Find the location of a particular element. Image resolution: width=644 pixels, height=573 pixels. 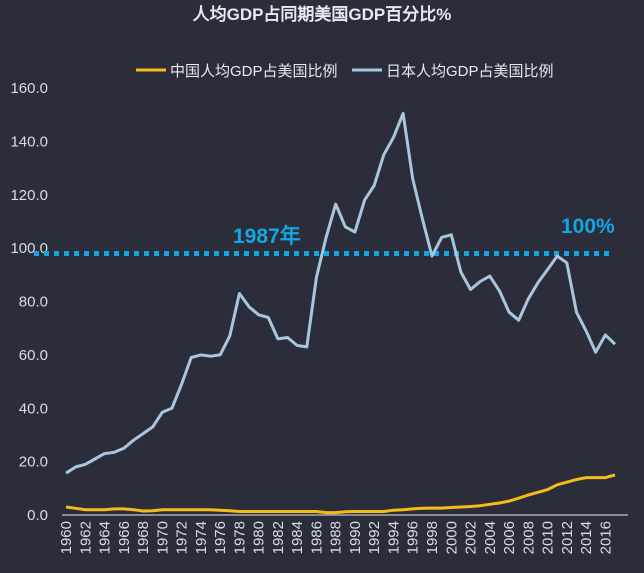

x-tick-label: 1986 is located at coordinates (316, 537).